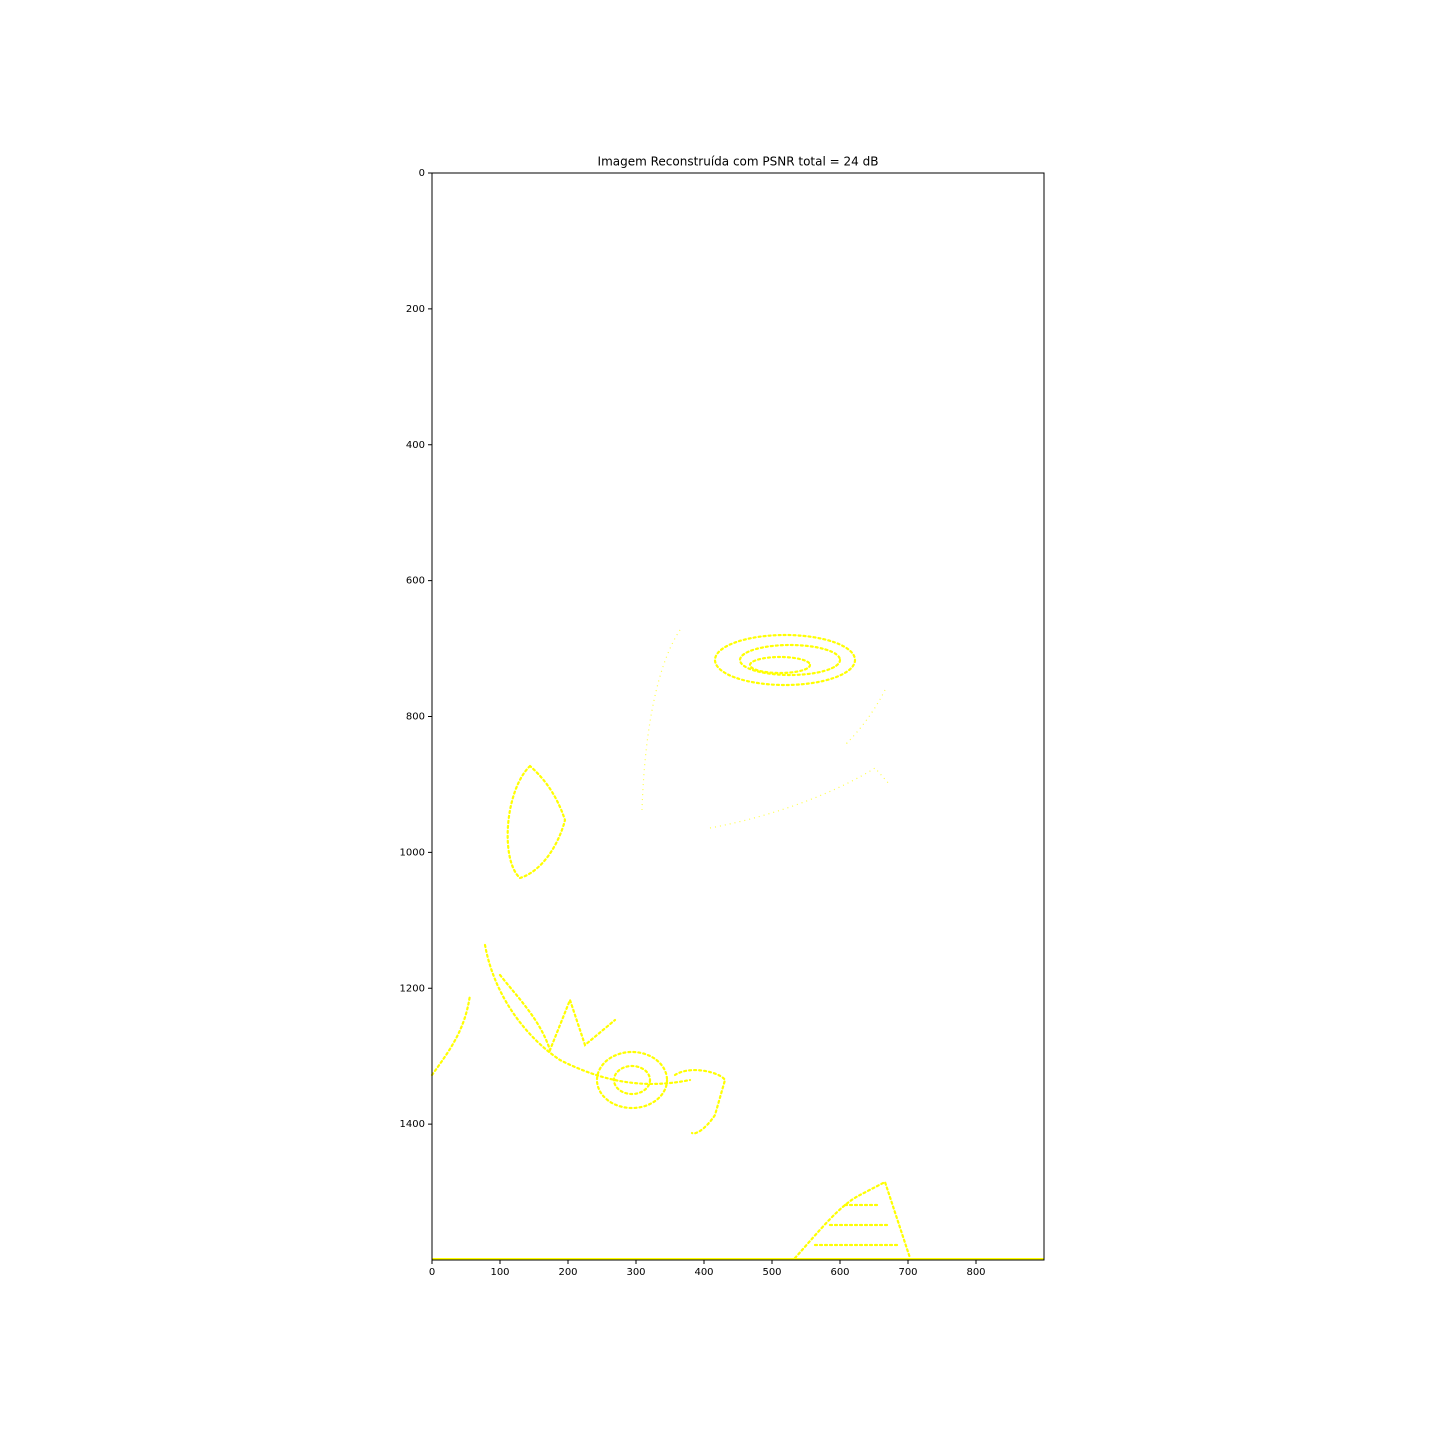  Describe the element at coordinates (415, 309) in the screenshot. I see `y-tick-label: 200` at that location.